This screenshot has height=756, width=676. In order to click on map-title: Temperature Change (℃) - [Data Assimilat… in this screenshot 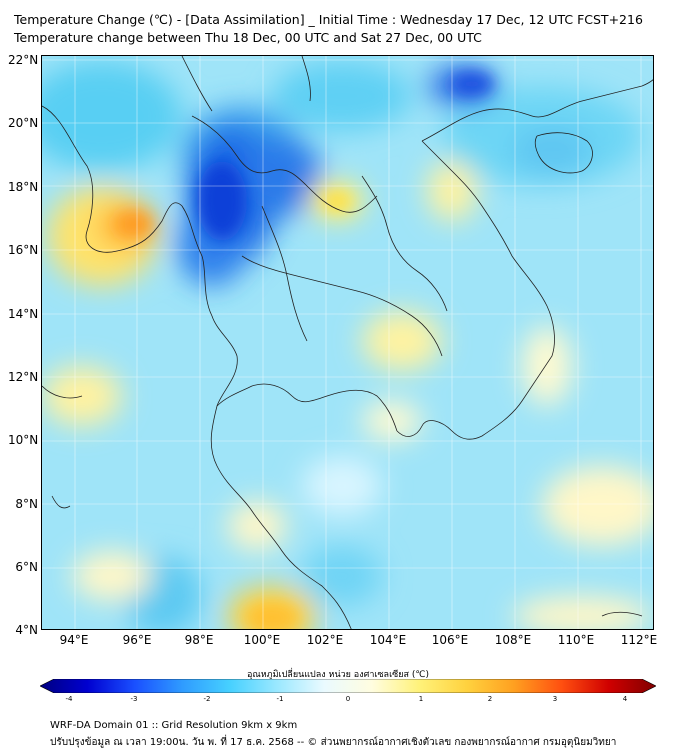, I will do `click(328, 19)`.